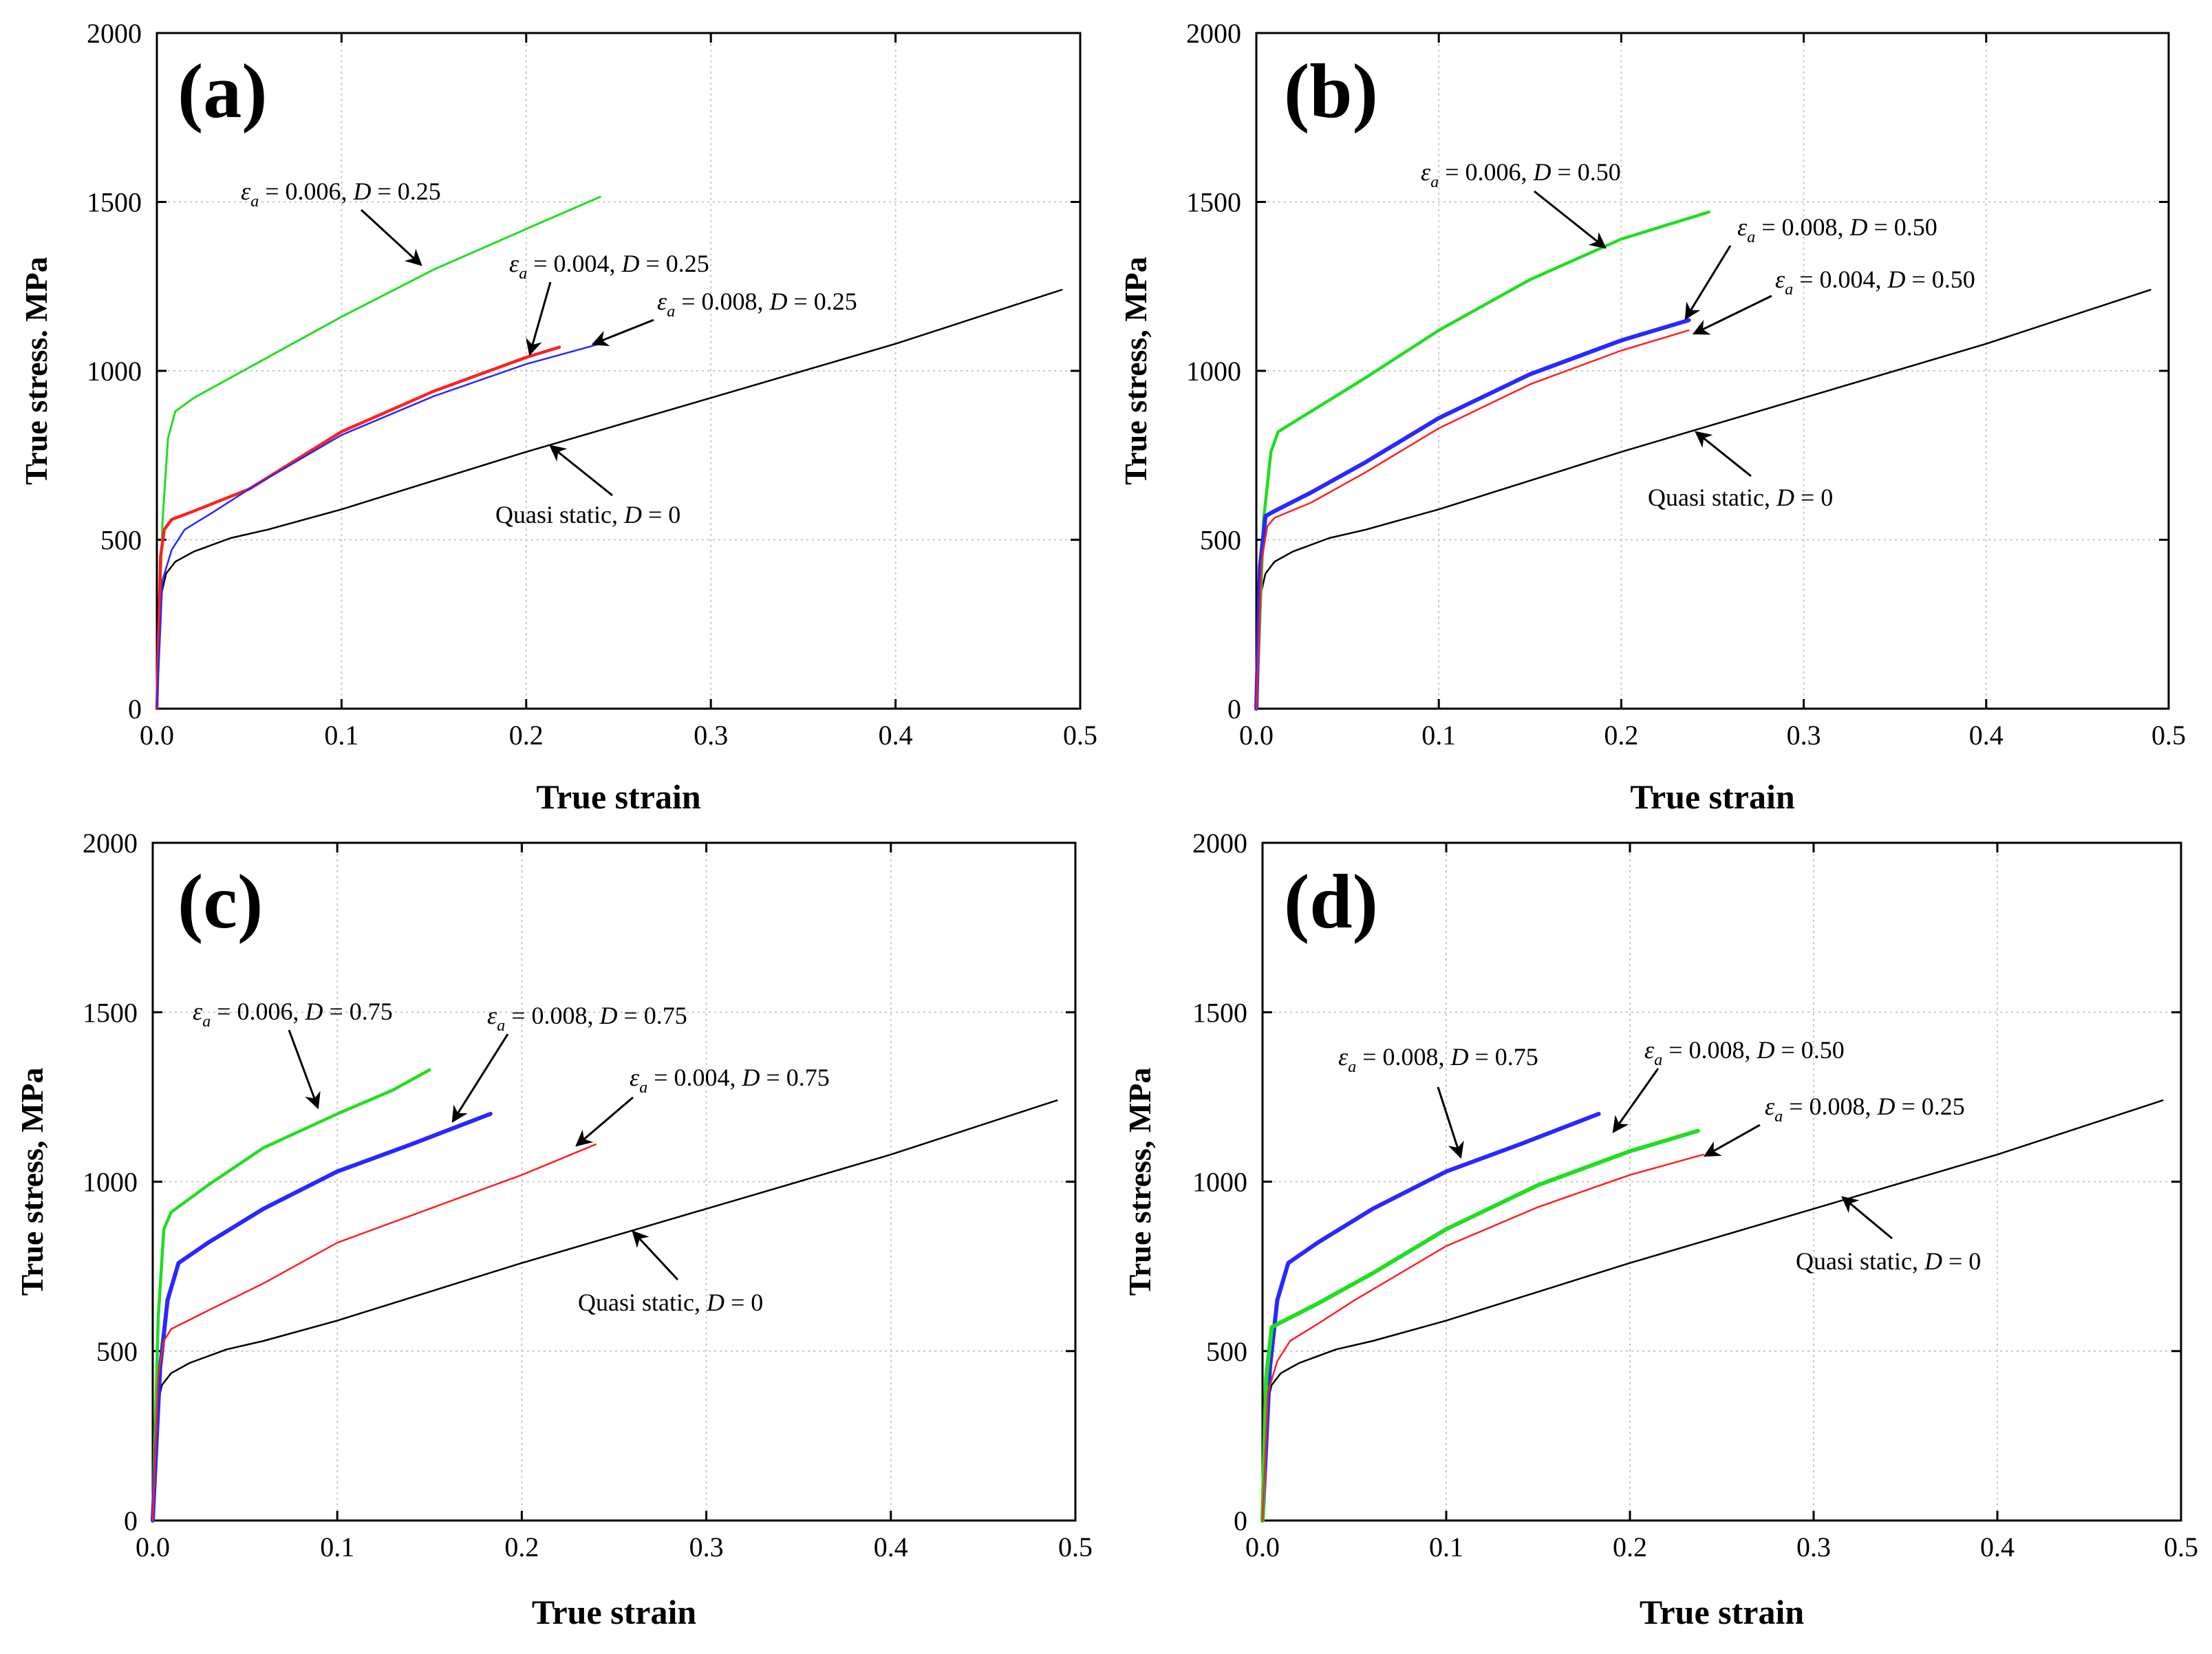 Image resolution: width=2212 pixels, height=1654 pixels. Describe the element at coordinates (1331, 92) in the screenshot. I see `panel-label: (b)` at that location.